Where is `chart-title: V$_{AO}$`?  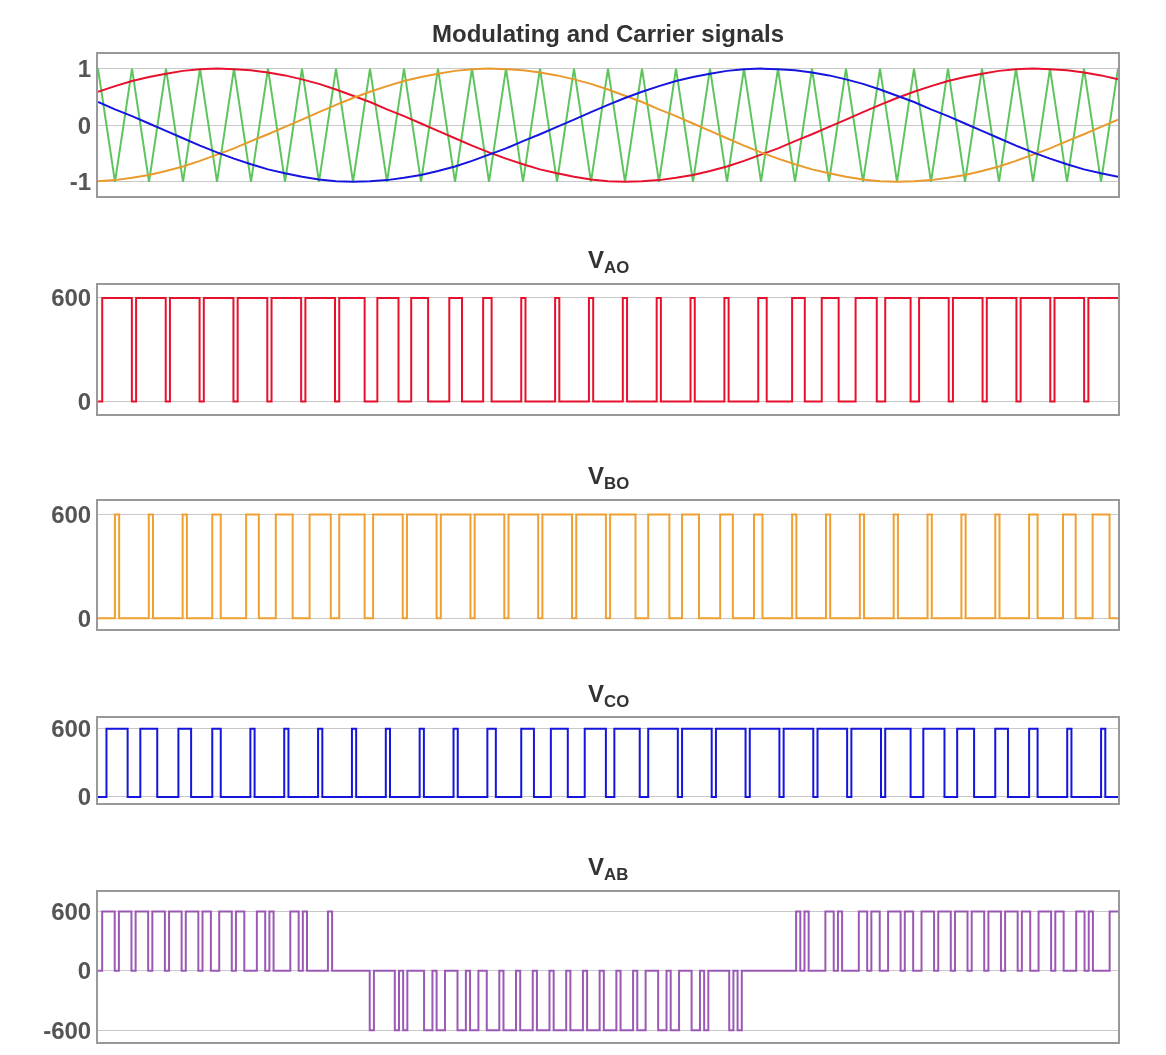
chart-title: V$_{AO}$ is located at coordinates (609, 262).